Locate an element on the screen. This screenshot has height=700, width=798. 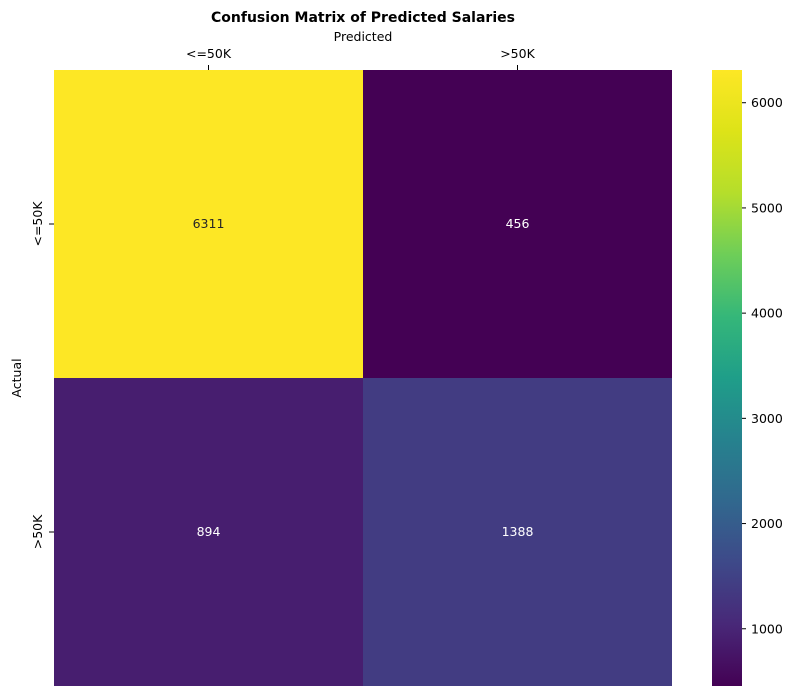
chart-title: Confusion Matrix of Predicted Salaries is located at coordinates (363, 18).